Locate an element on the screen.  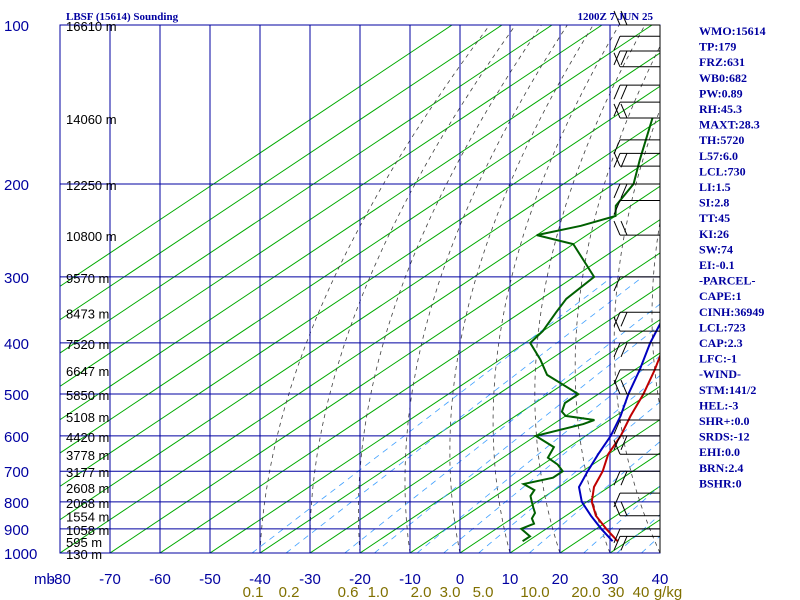
index-value: BRN:2.4 is located at coordinates (721, 468).